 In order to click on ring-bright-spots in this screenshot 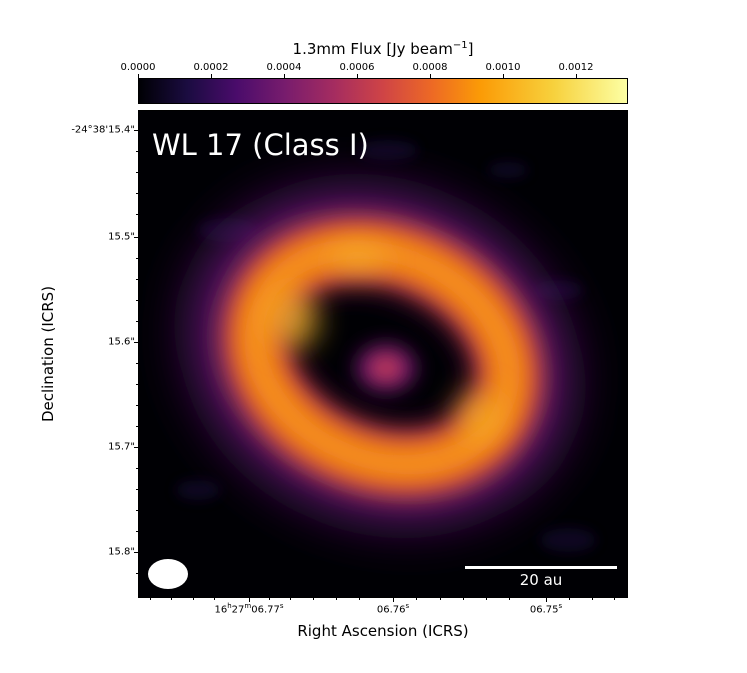, I will do `click(384, 342)`.